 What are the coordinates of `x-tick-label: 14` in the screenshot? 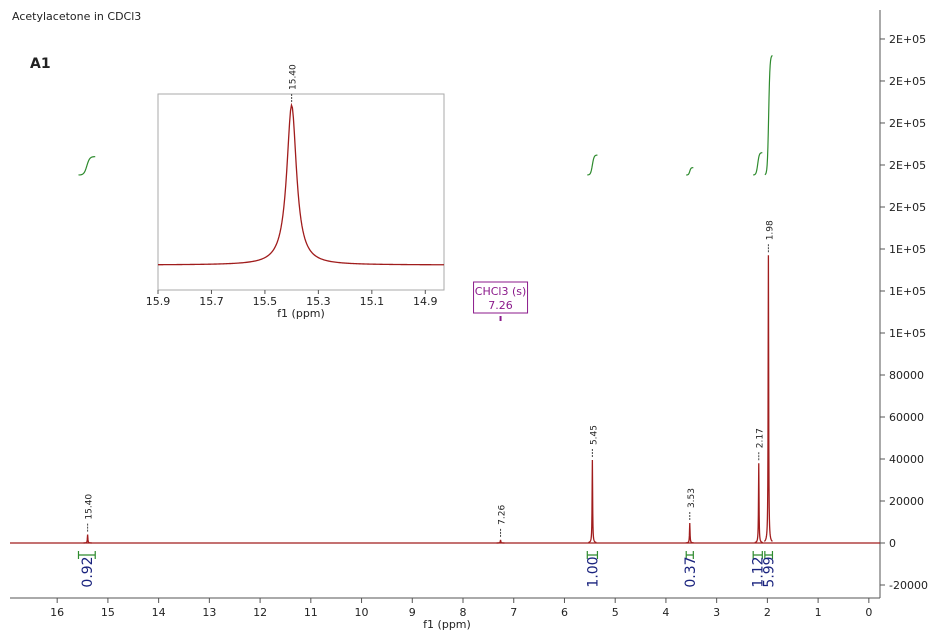 It's located at (159, 612).